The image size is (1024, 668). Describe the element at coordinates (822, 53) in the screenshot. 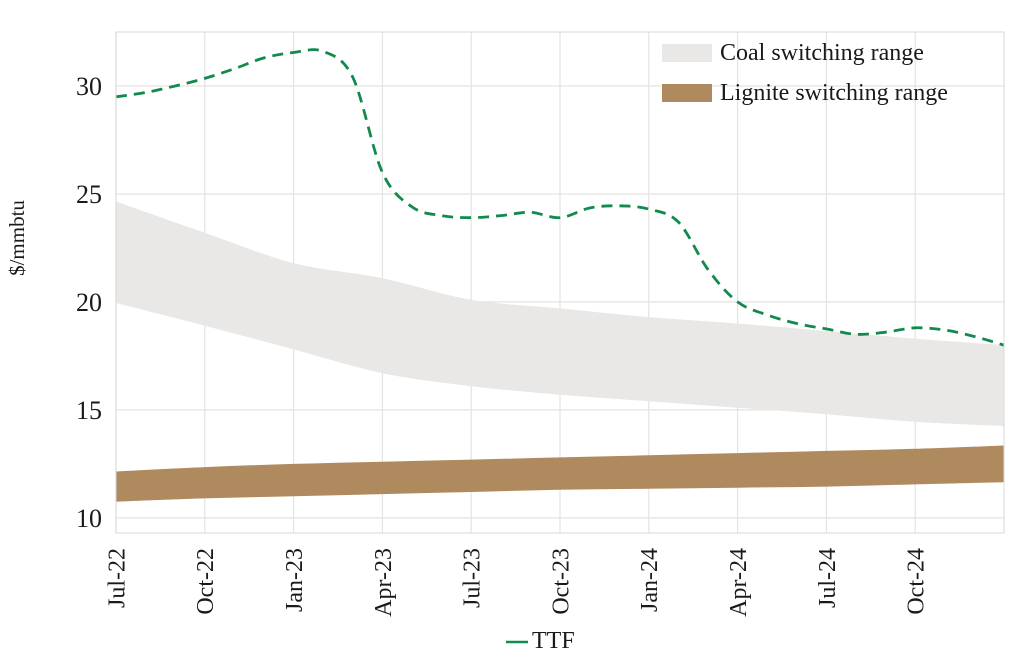

I see `coal-legend-label: Coal switching range` at that location.